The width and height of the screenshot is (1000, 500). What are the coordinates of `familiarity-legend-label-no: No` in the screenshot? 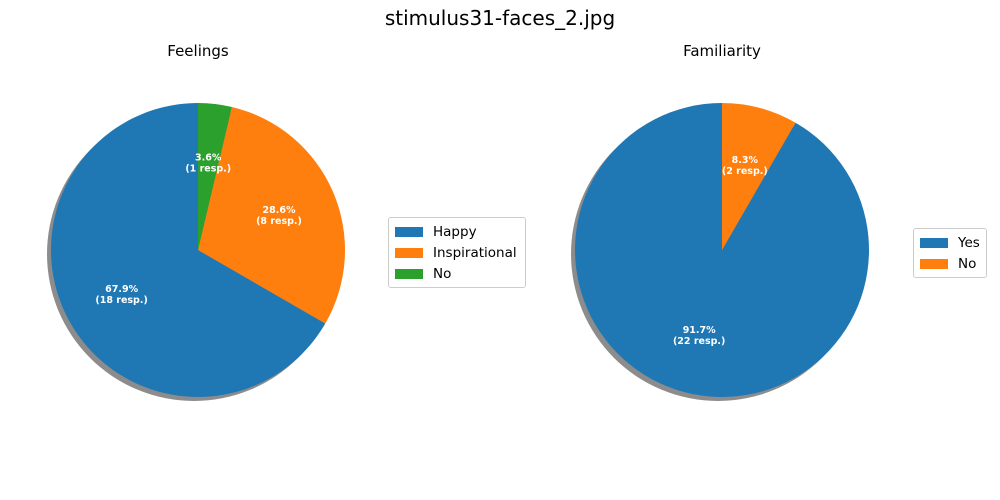 It's located at (967, 263).